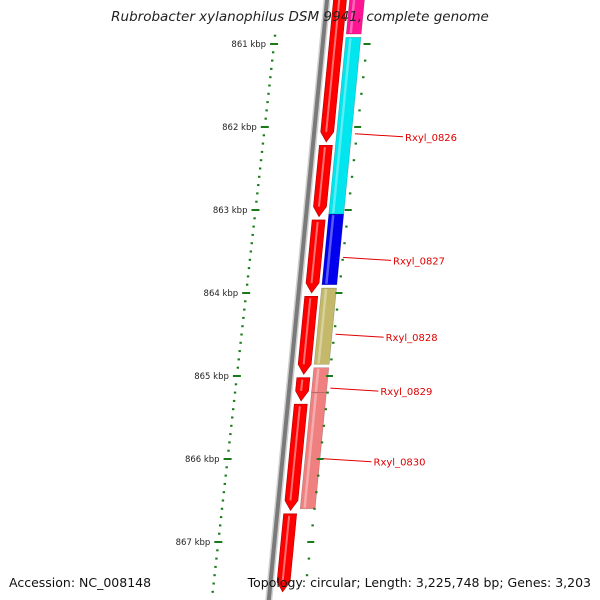  What do you see at coordinates (80, 582) in the screenshot?
I see `accession-text: Accession: NC_008148` at bounding box center [80, 582].